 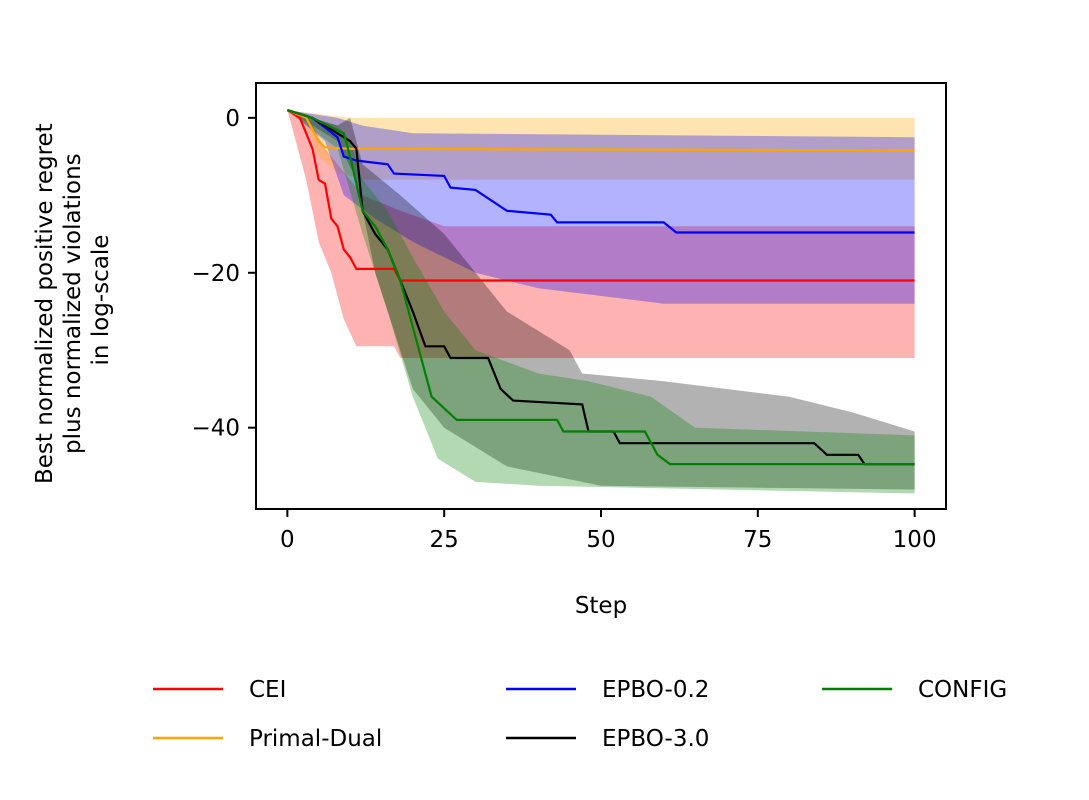 What do you see at coordinates (601, 606) in the screenshot?
I see `x-axis-label: Step` at bounding box center [601, 606].